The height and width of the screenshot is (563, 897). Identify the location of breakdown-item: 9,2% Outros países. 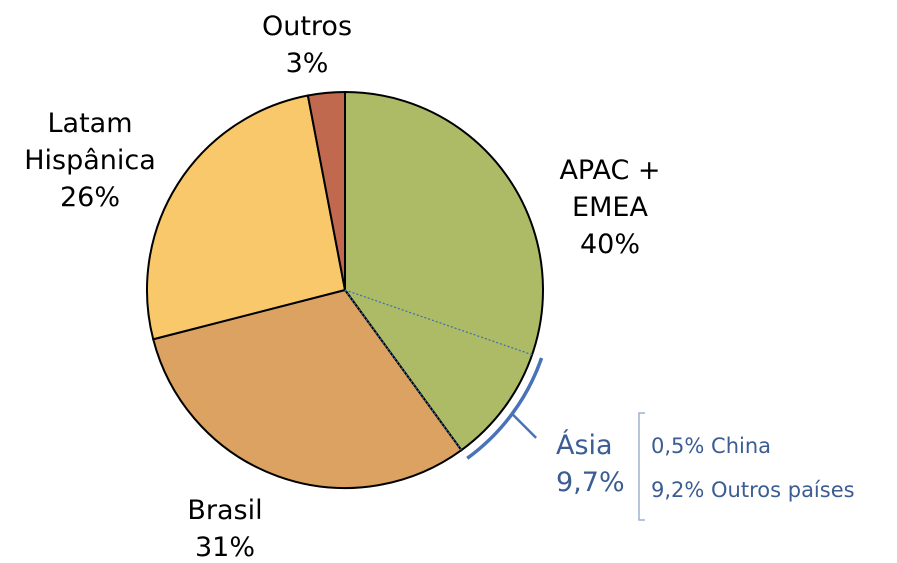
(753, 490).